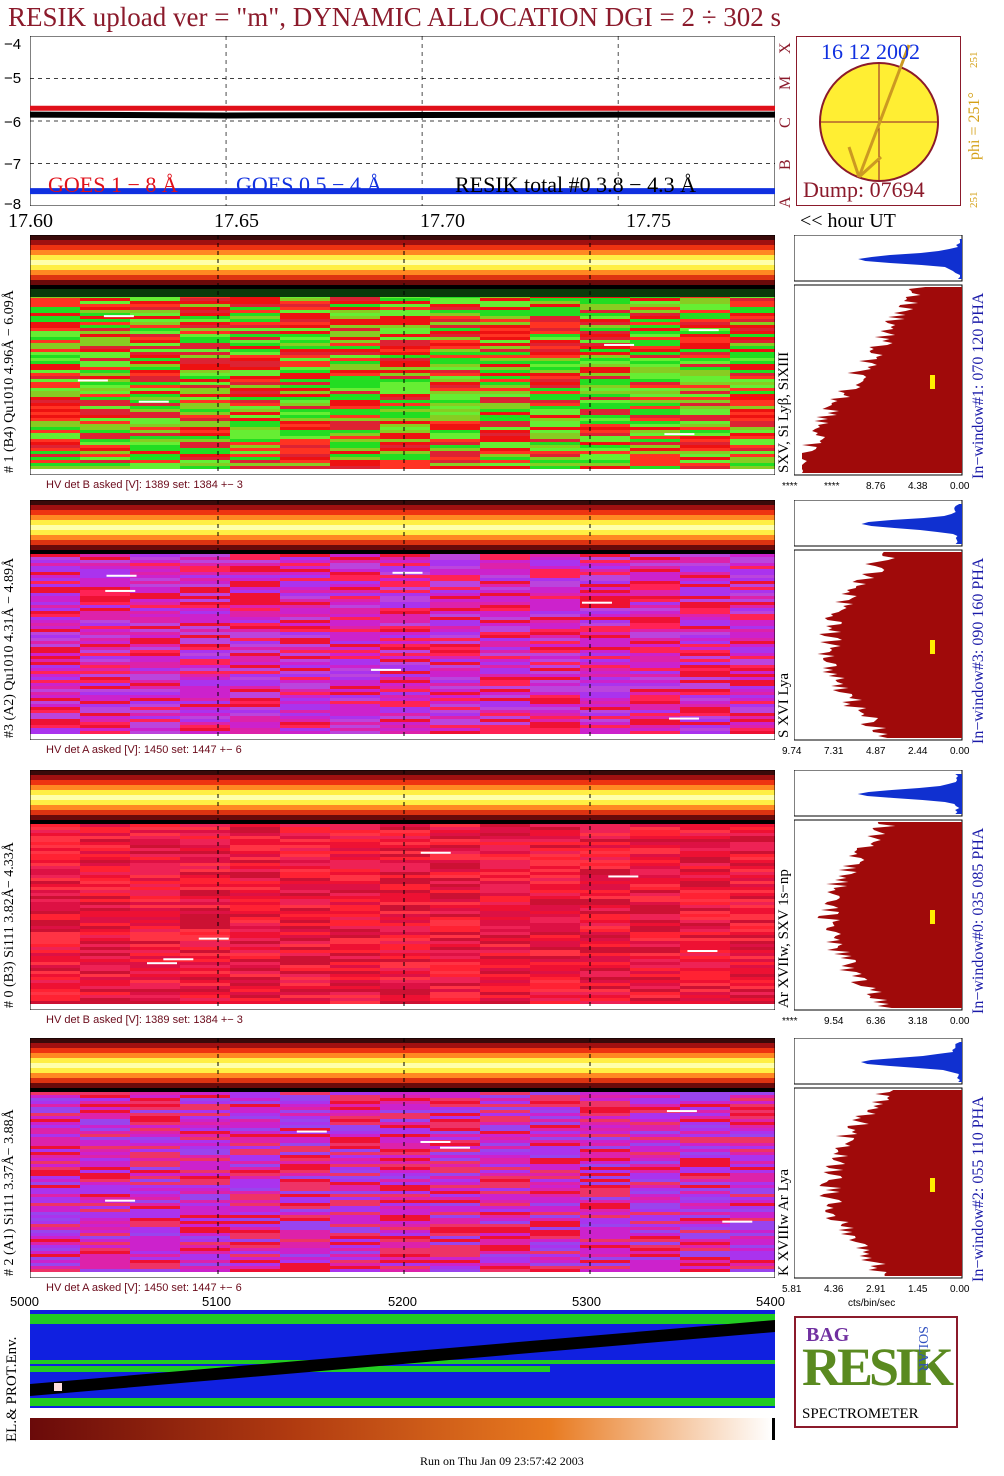  I want to click on pha-blue-fill, so click(909, 794).